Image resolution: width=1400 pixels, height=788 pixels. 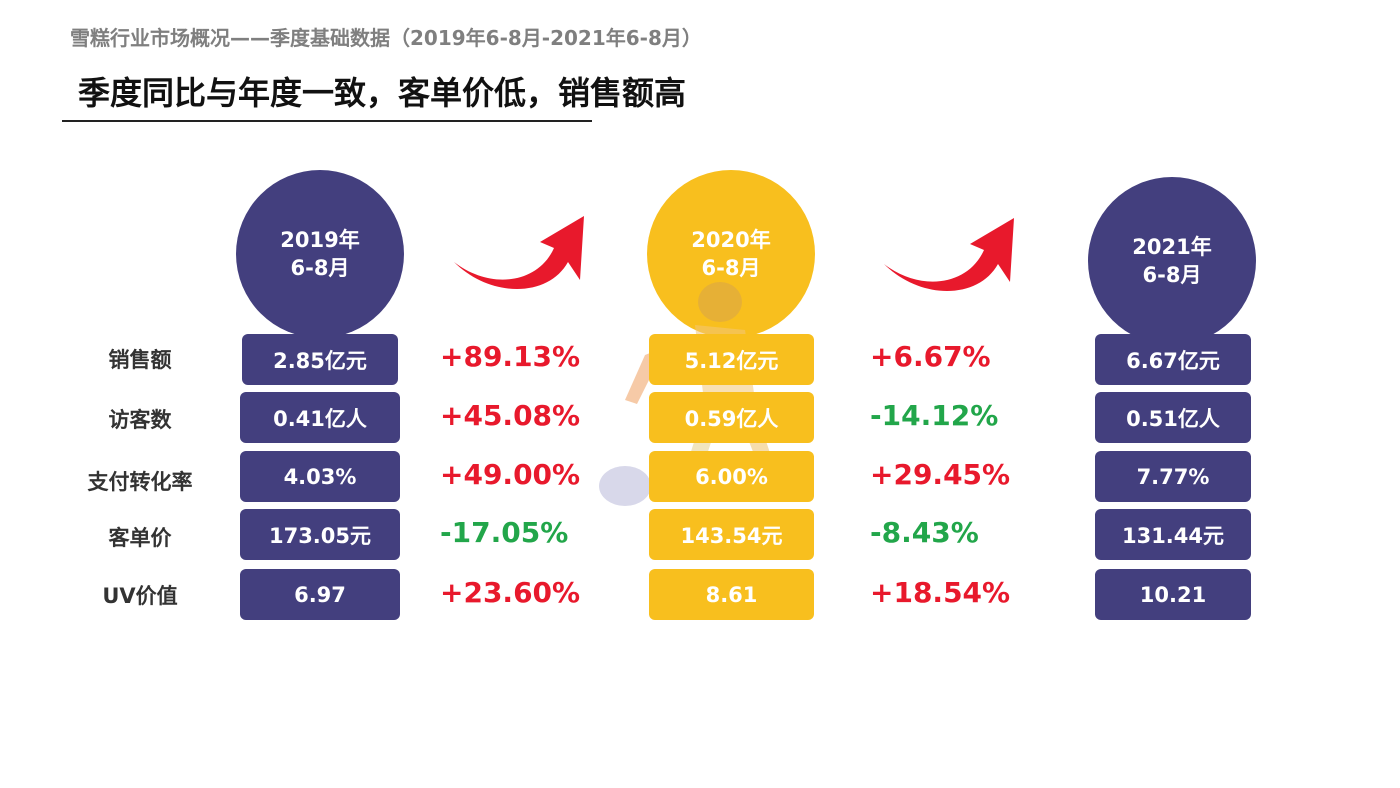 I want to click on value-2020-sales: 5.12亿元, so click(x=731, y=359).